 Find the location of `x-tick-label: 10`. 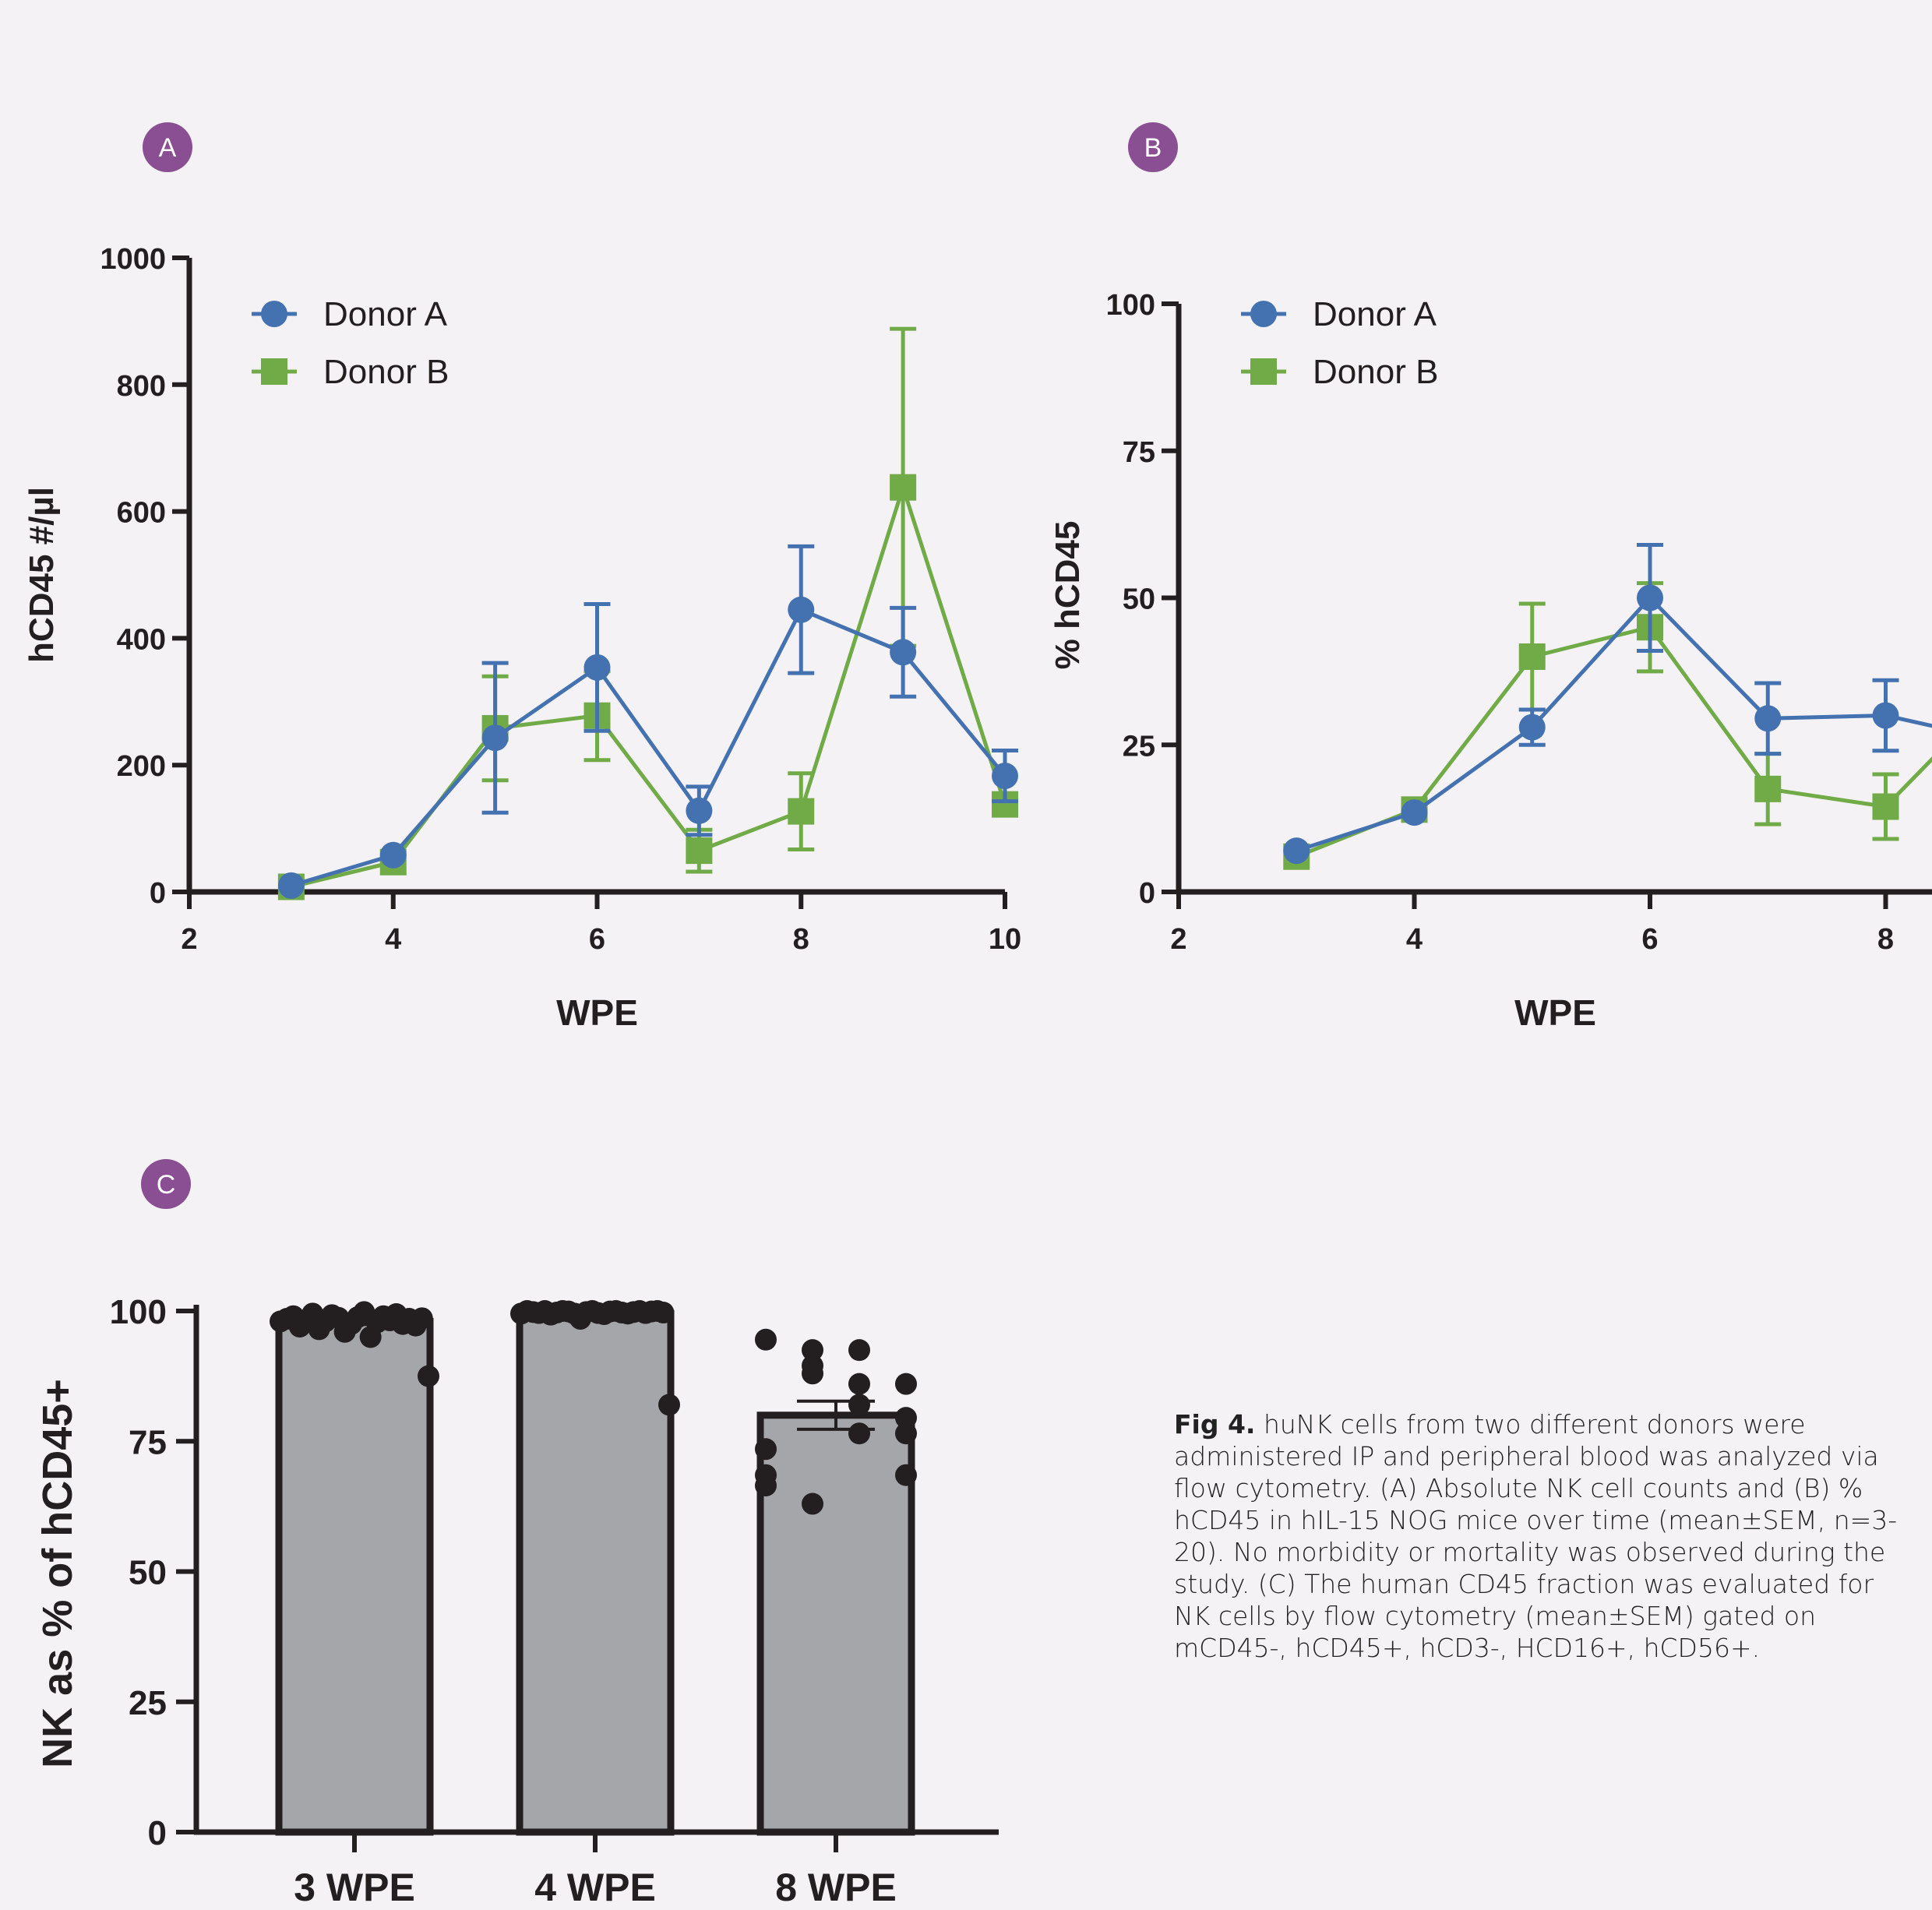

x-tick-label: 10 is located at coordinates (1005, 939).